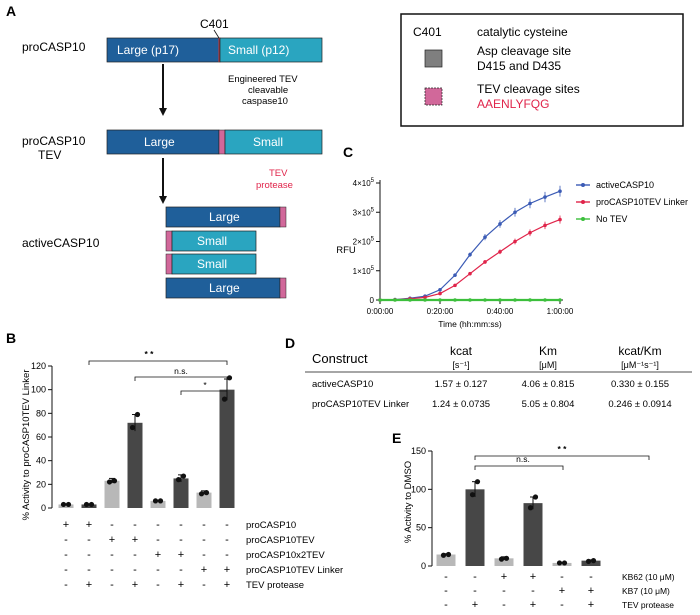 Image resolution: width=700 pixels, height=615 pixels. What do you see at coordinates (181, 371) in the screenshot?
I see `b-sig-label-2: n.s.` at bounding box center [181, 371].